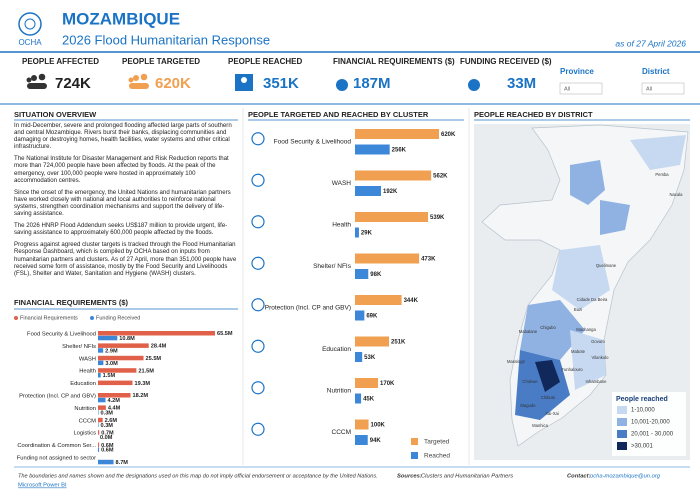 Image resolution: width=700 pixels, height=501 pixels. What do you see at coordinates (642, 447) in the screenshot?
I see `map-legend-label: >30,001` at bounding box center [642, 447].